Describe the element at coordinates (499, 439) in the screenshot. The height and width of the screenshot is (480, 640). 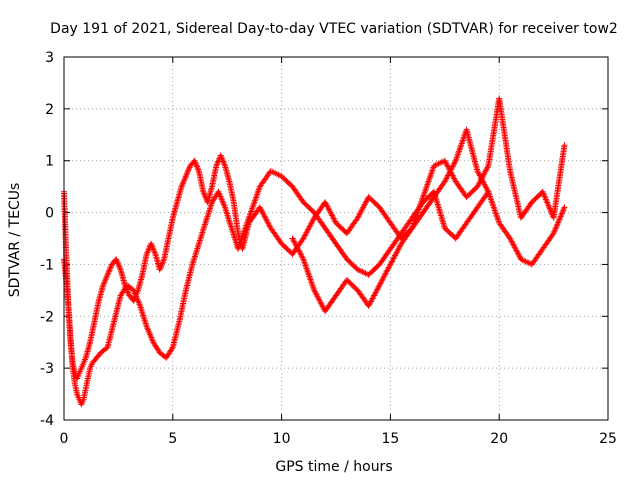
I see `x-tick-label: 20` at that location.